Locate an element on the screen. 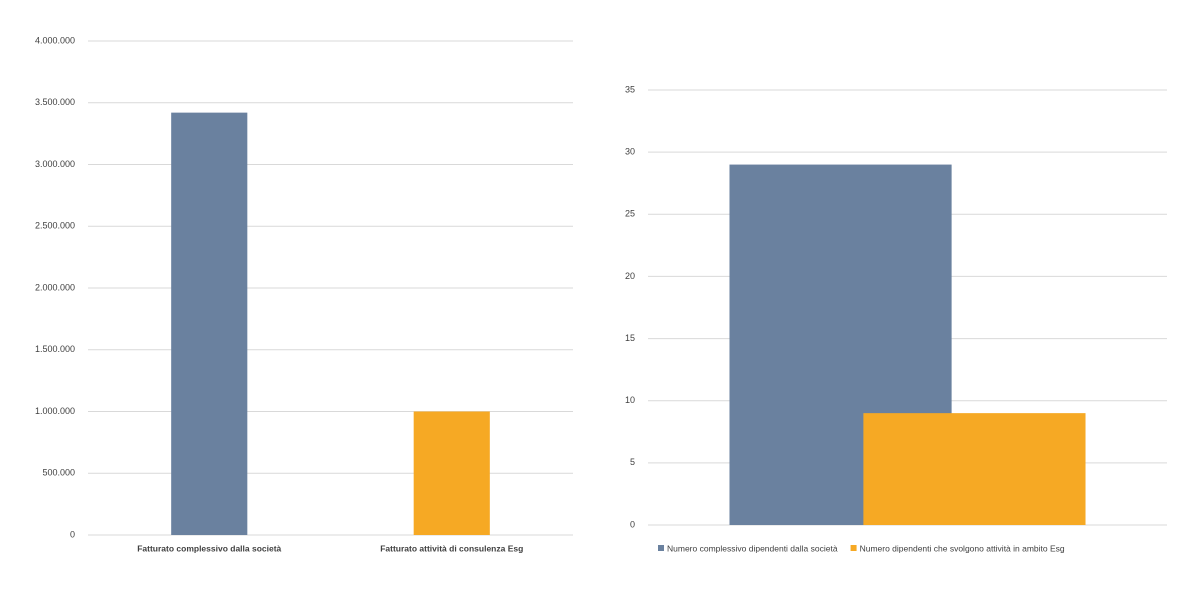 The width and height of the screenshot is (1203, 600). y-tick-label: 4.000.000 is located at coordinates (55, 40).